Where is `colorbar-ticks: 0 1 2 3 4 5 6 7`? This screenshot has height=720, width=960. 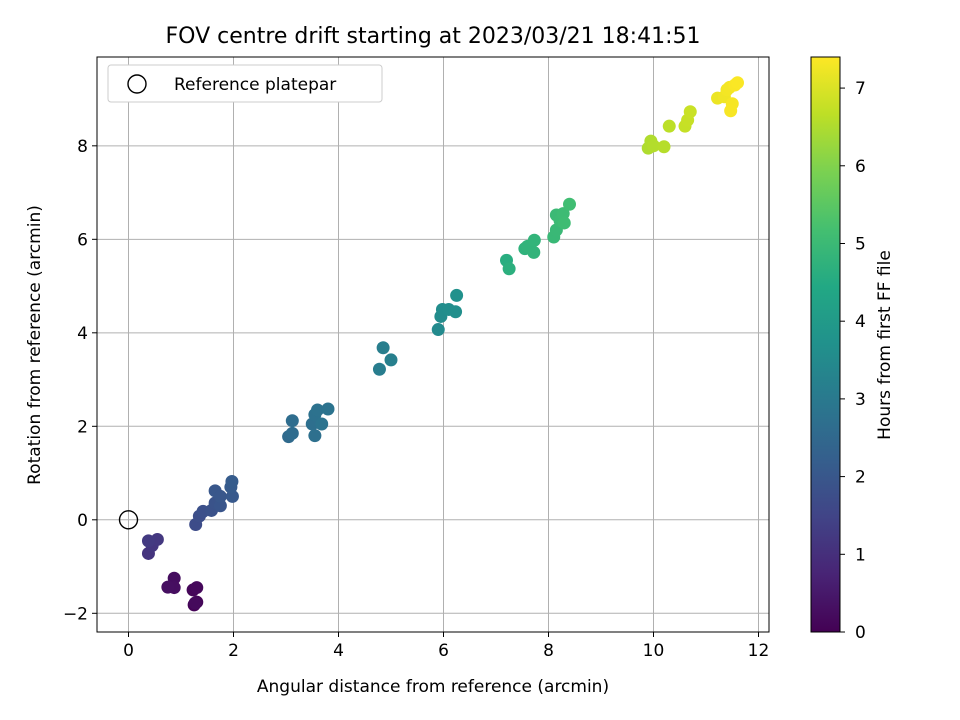 colorbar-ticks: 0 1 2 3 4 5 6 7 is located at coordinates (853, 361).